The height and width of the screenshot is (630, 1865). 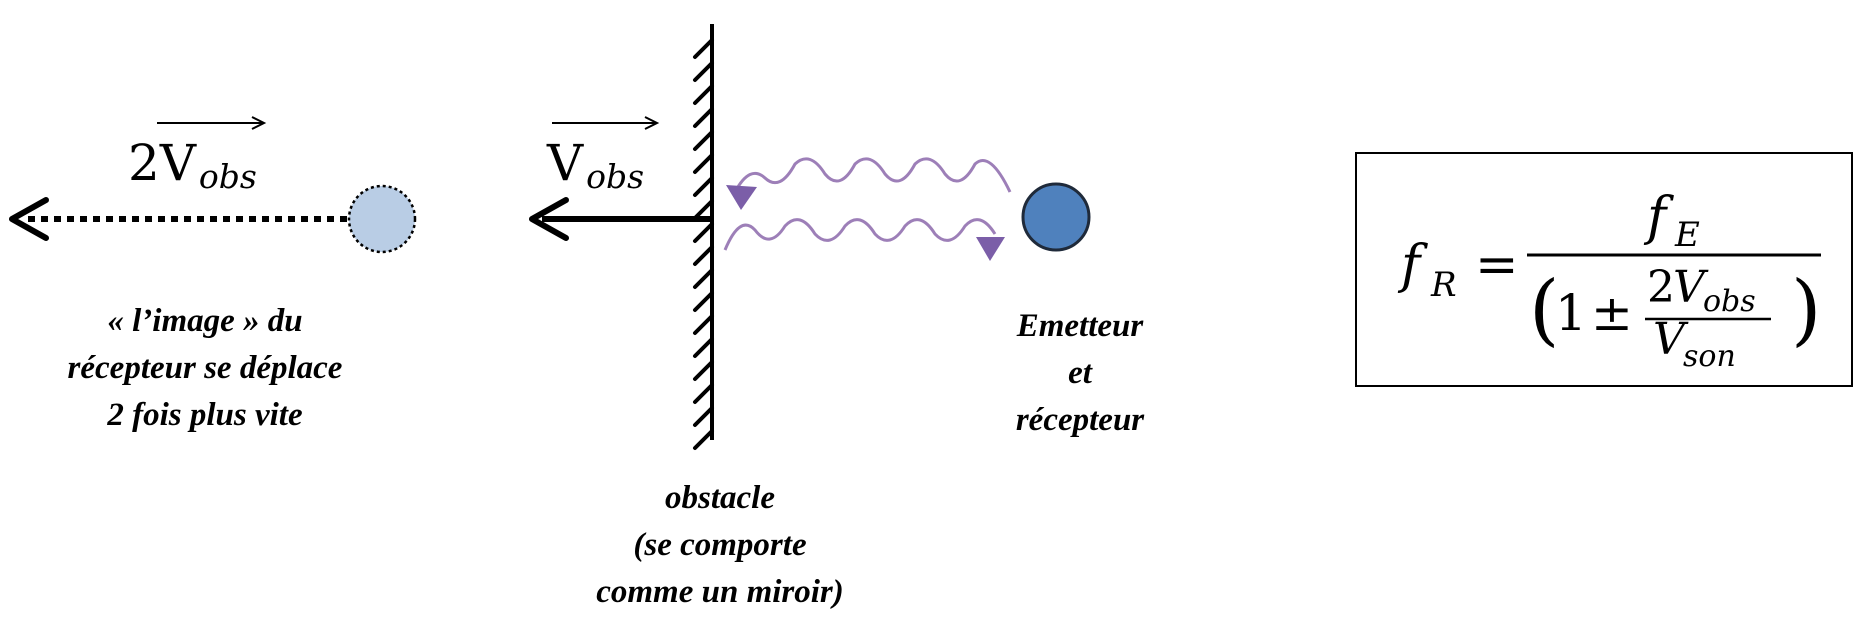 I want to click on svg-text: 2Vobs, so click(x=192, y=165).